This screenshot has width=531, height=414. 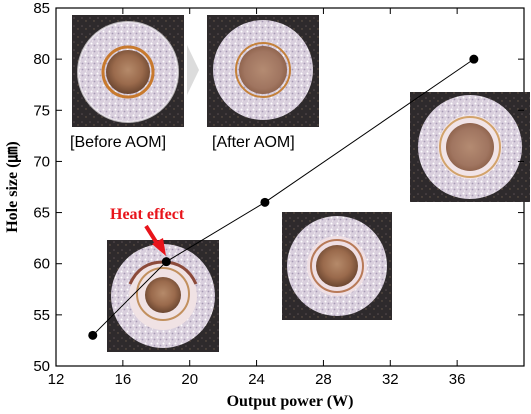 What do you see at coordinates (337, 266) in the screenshot?
I see `photo-24w` at bounding box center [337, 266].